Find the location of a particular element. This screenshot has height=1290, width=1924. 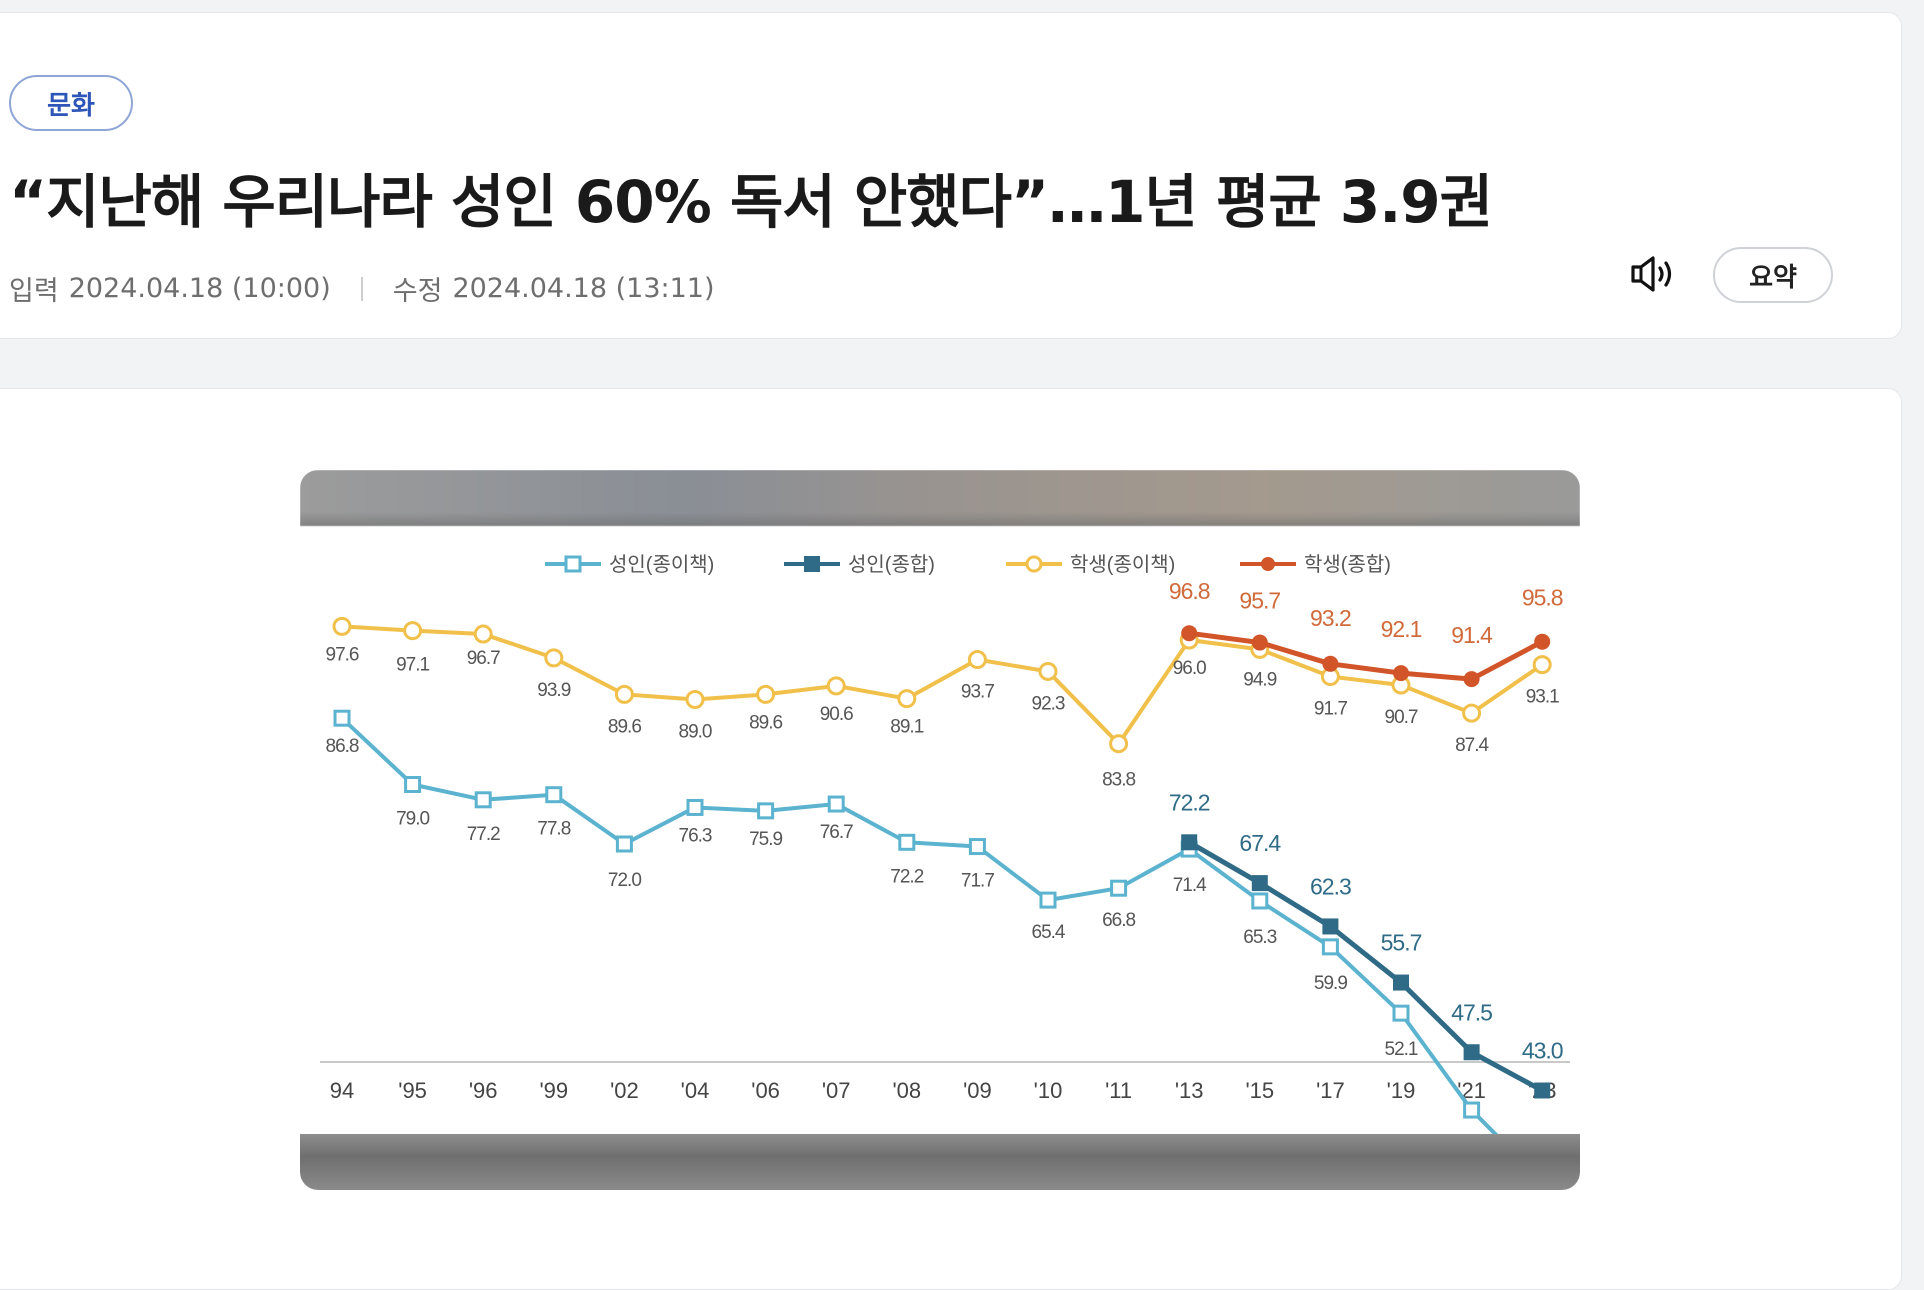

data-label-student_total: 95.8 is located at coordinates (1542, 598).